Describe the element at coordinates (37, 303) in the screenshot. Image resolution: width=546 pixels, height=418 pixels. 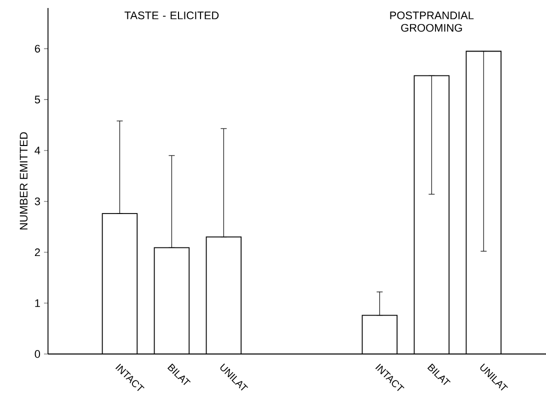
I see `y-tick-label: 1` at that location.